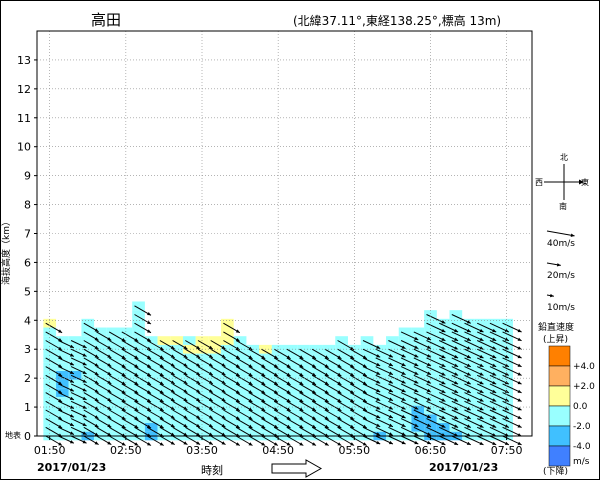 The image size is (600, 485). I want to click on scale-label: 20m/s, so click(561, 276).